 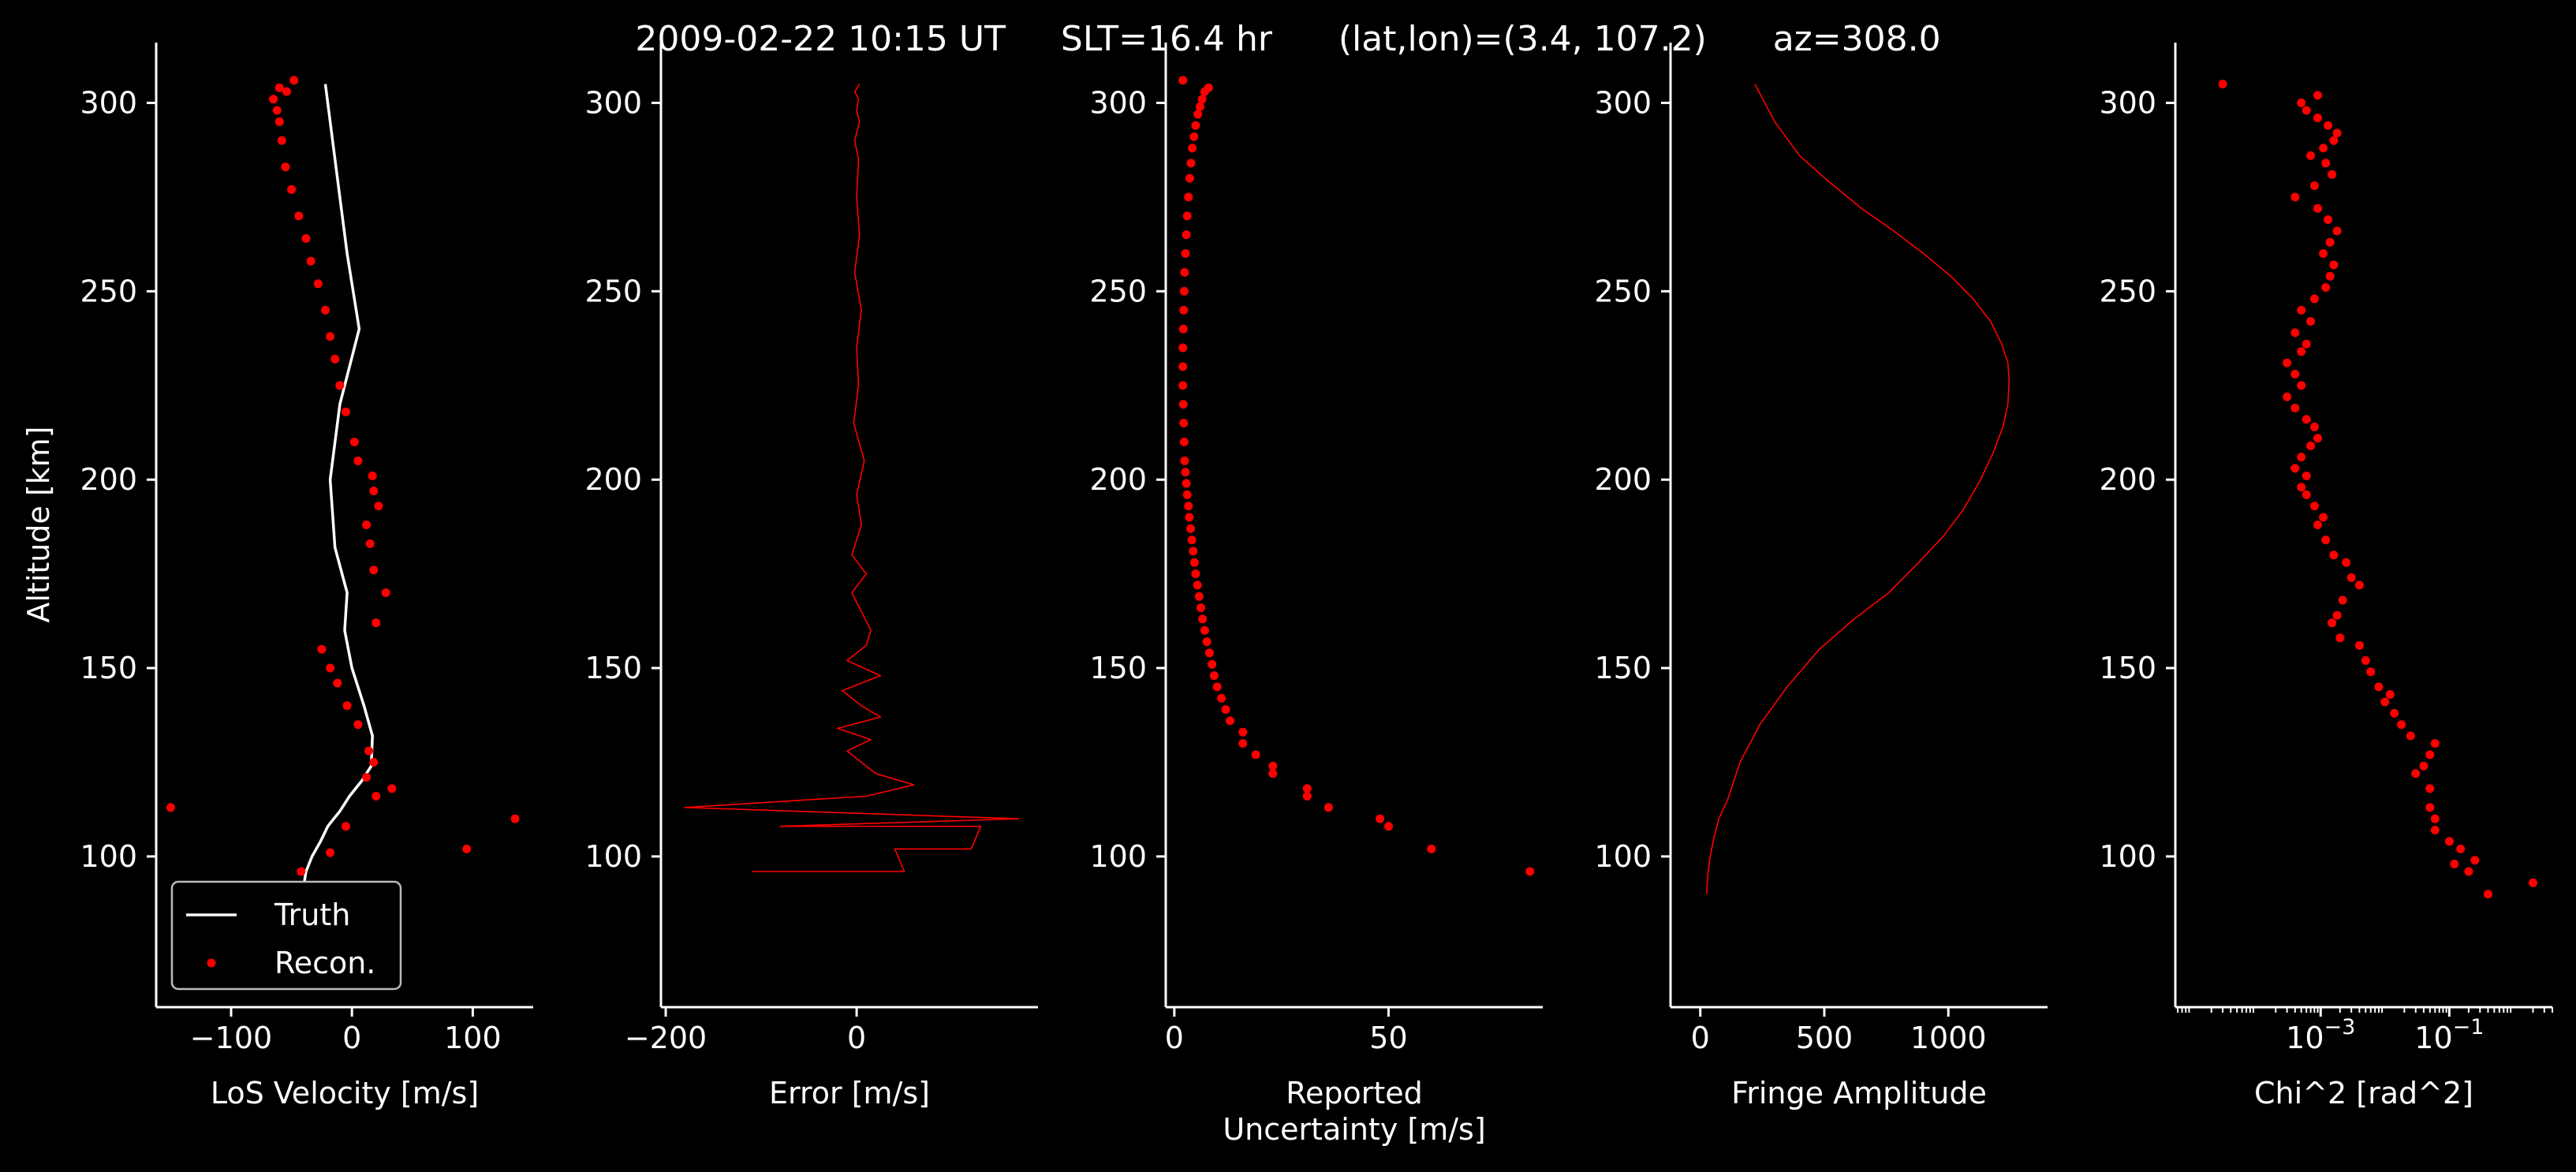 I want to click on legend-label-recon: Recon., so click(x=324, y=963).